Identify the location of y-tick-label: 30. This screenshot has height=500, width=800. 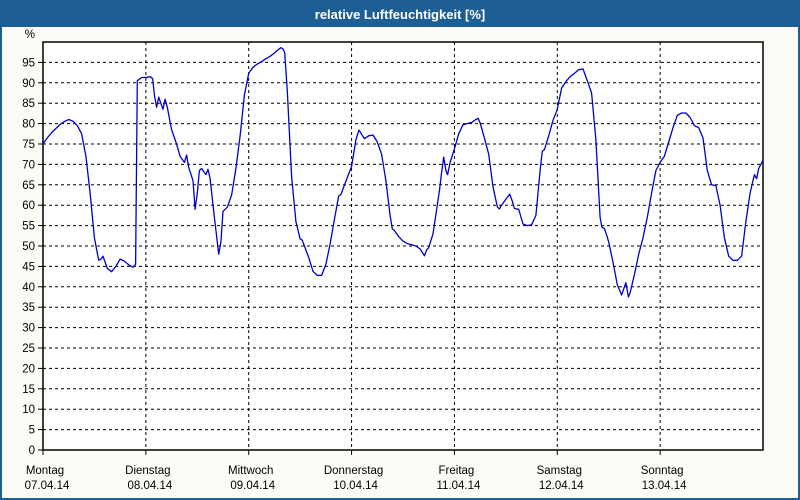
(28, 329).